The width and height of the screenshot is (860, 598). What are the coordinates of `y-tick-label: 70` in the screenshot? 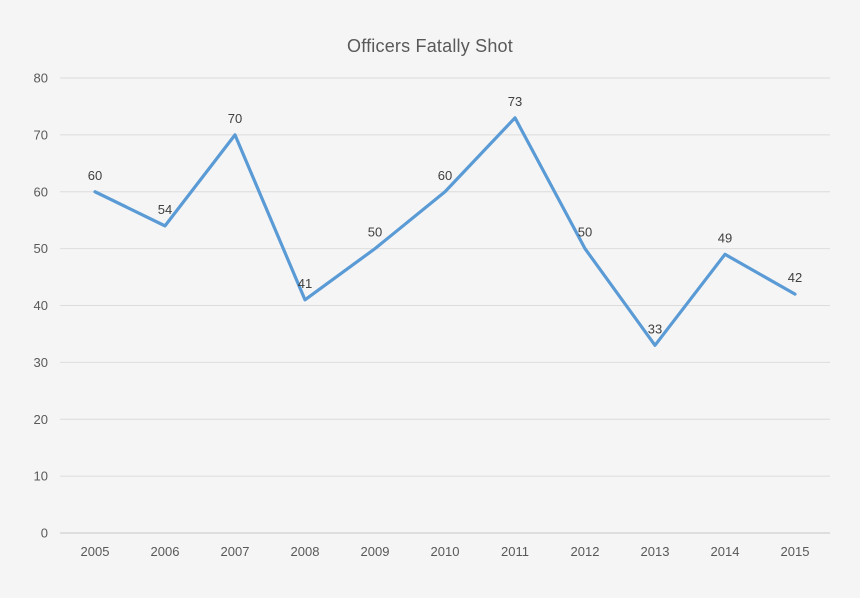 It's located at (41, 134).